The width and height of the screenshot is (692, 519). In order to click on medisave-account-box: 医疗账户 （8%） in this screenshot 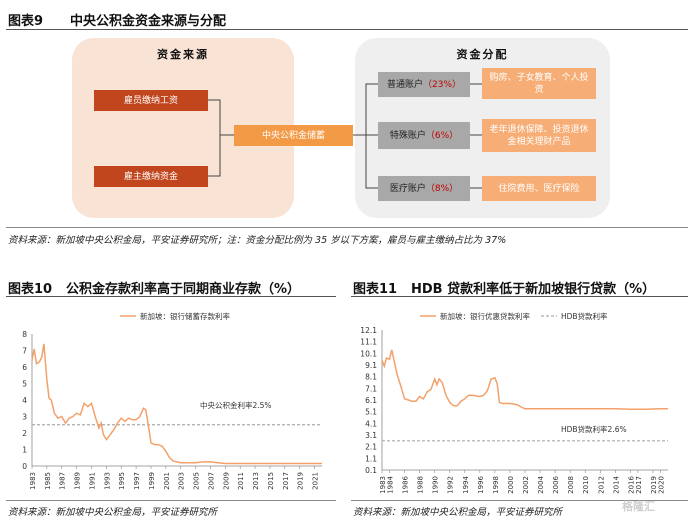, I will do `click(424, 188)`.